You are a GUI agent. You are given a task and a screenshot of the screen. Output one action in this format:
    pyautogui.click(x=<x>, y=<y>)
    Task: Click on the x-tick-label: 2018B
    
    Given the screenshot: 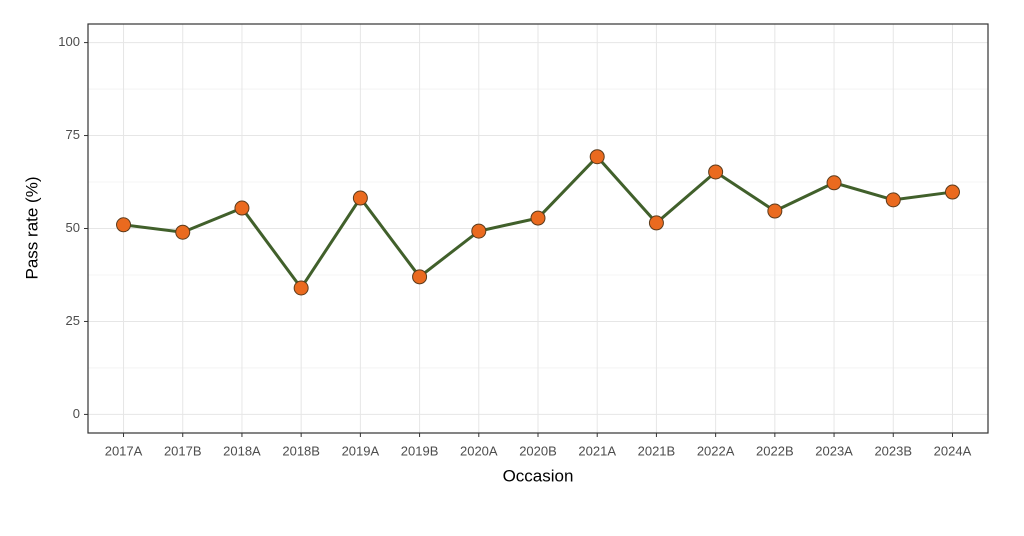 What is the action you would take?
    pyautogui.click(x=301, y=450)
    